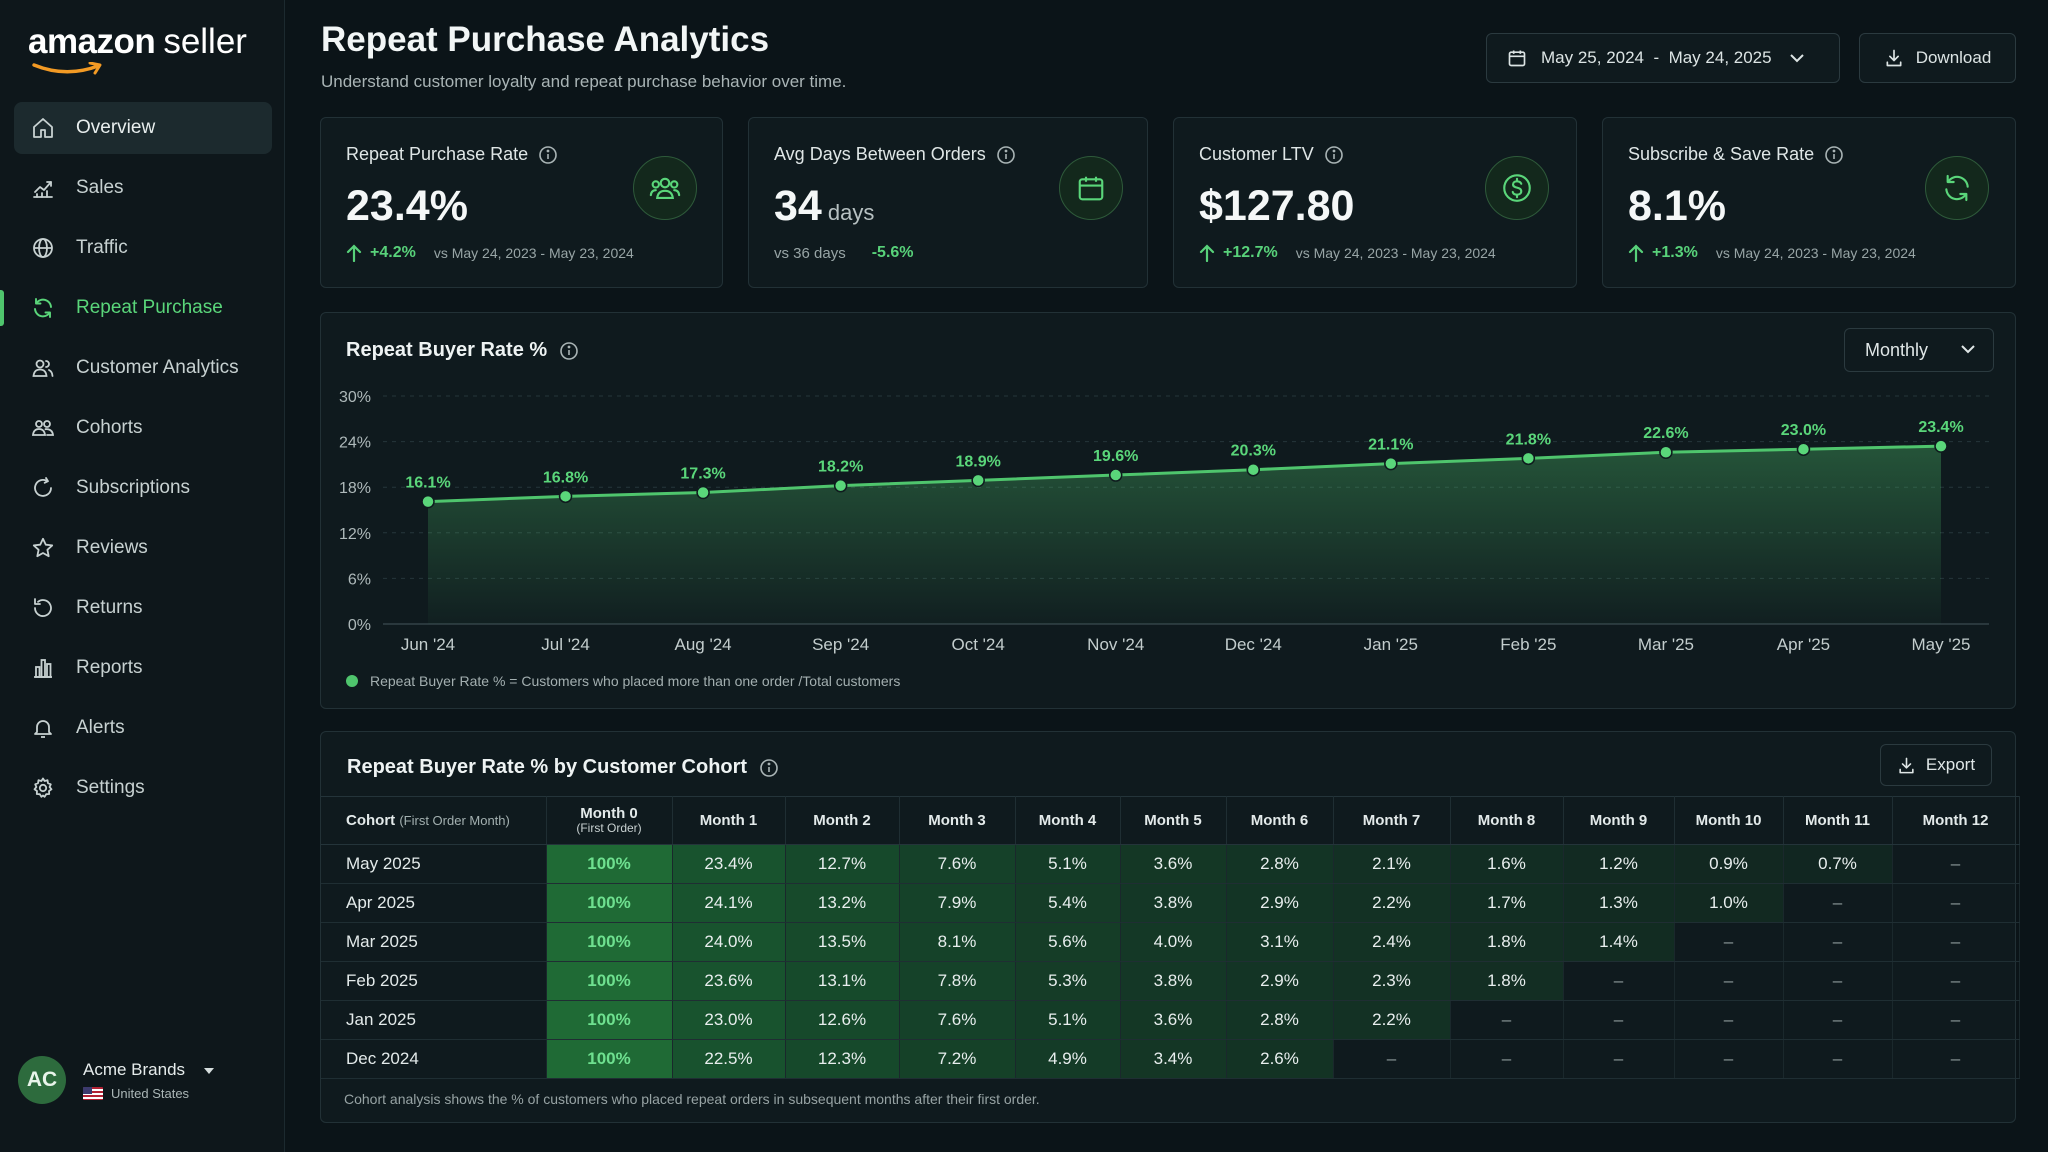  What do you see at coordinates (609, 820) in the screenshot?
I see `column-header-month-0: Month 0 (First Order)` at bounding box center [609, 820].